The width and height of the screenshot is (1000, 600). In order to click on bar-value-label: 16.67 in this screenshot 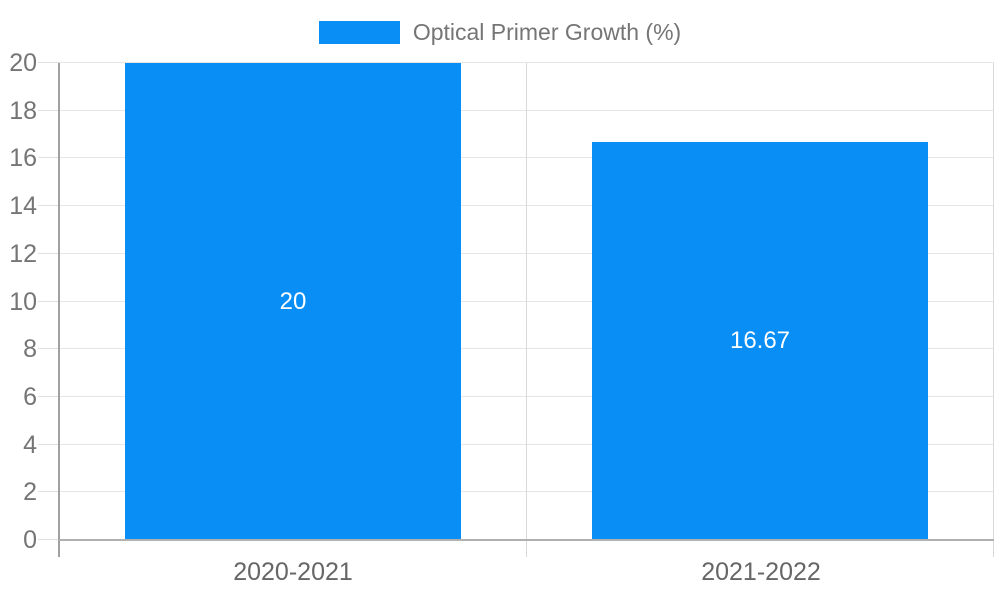, I will do `click(760, 340)`.